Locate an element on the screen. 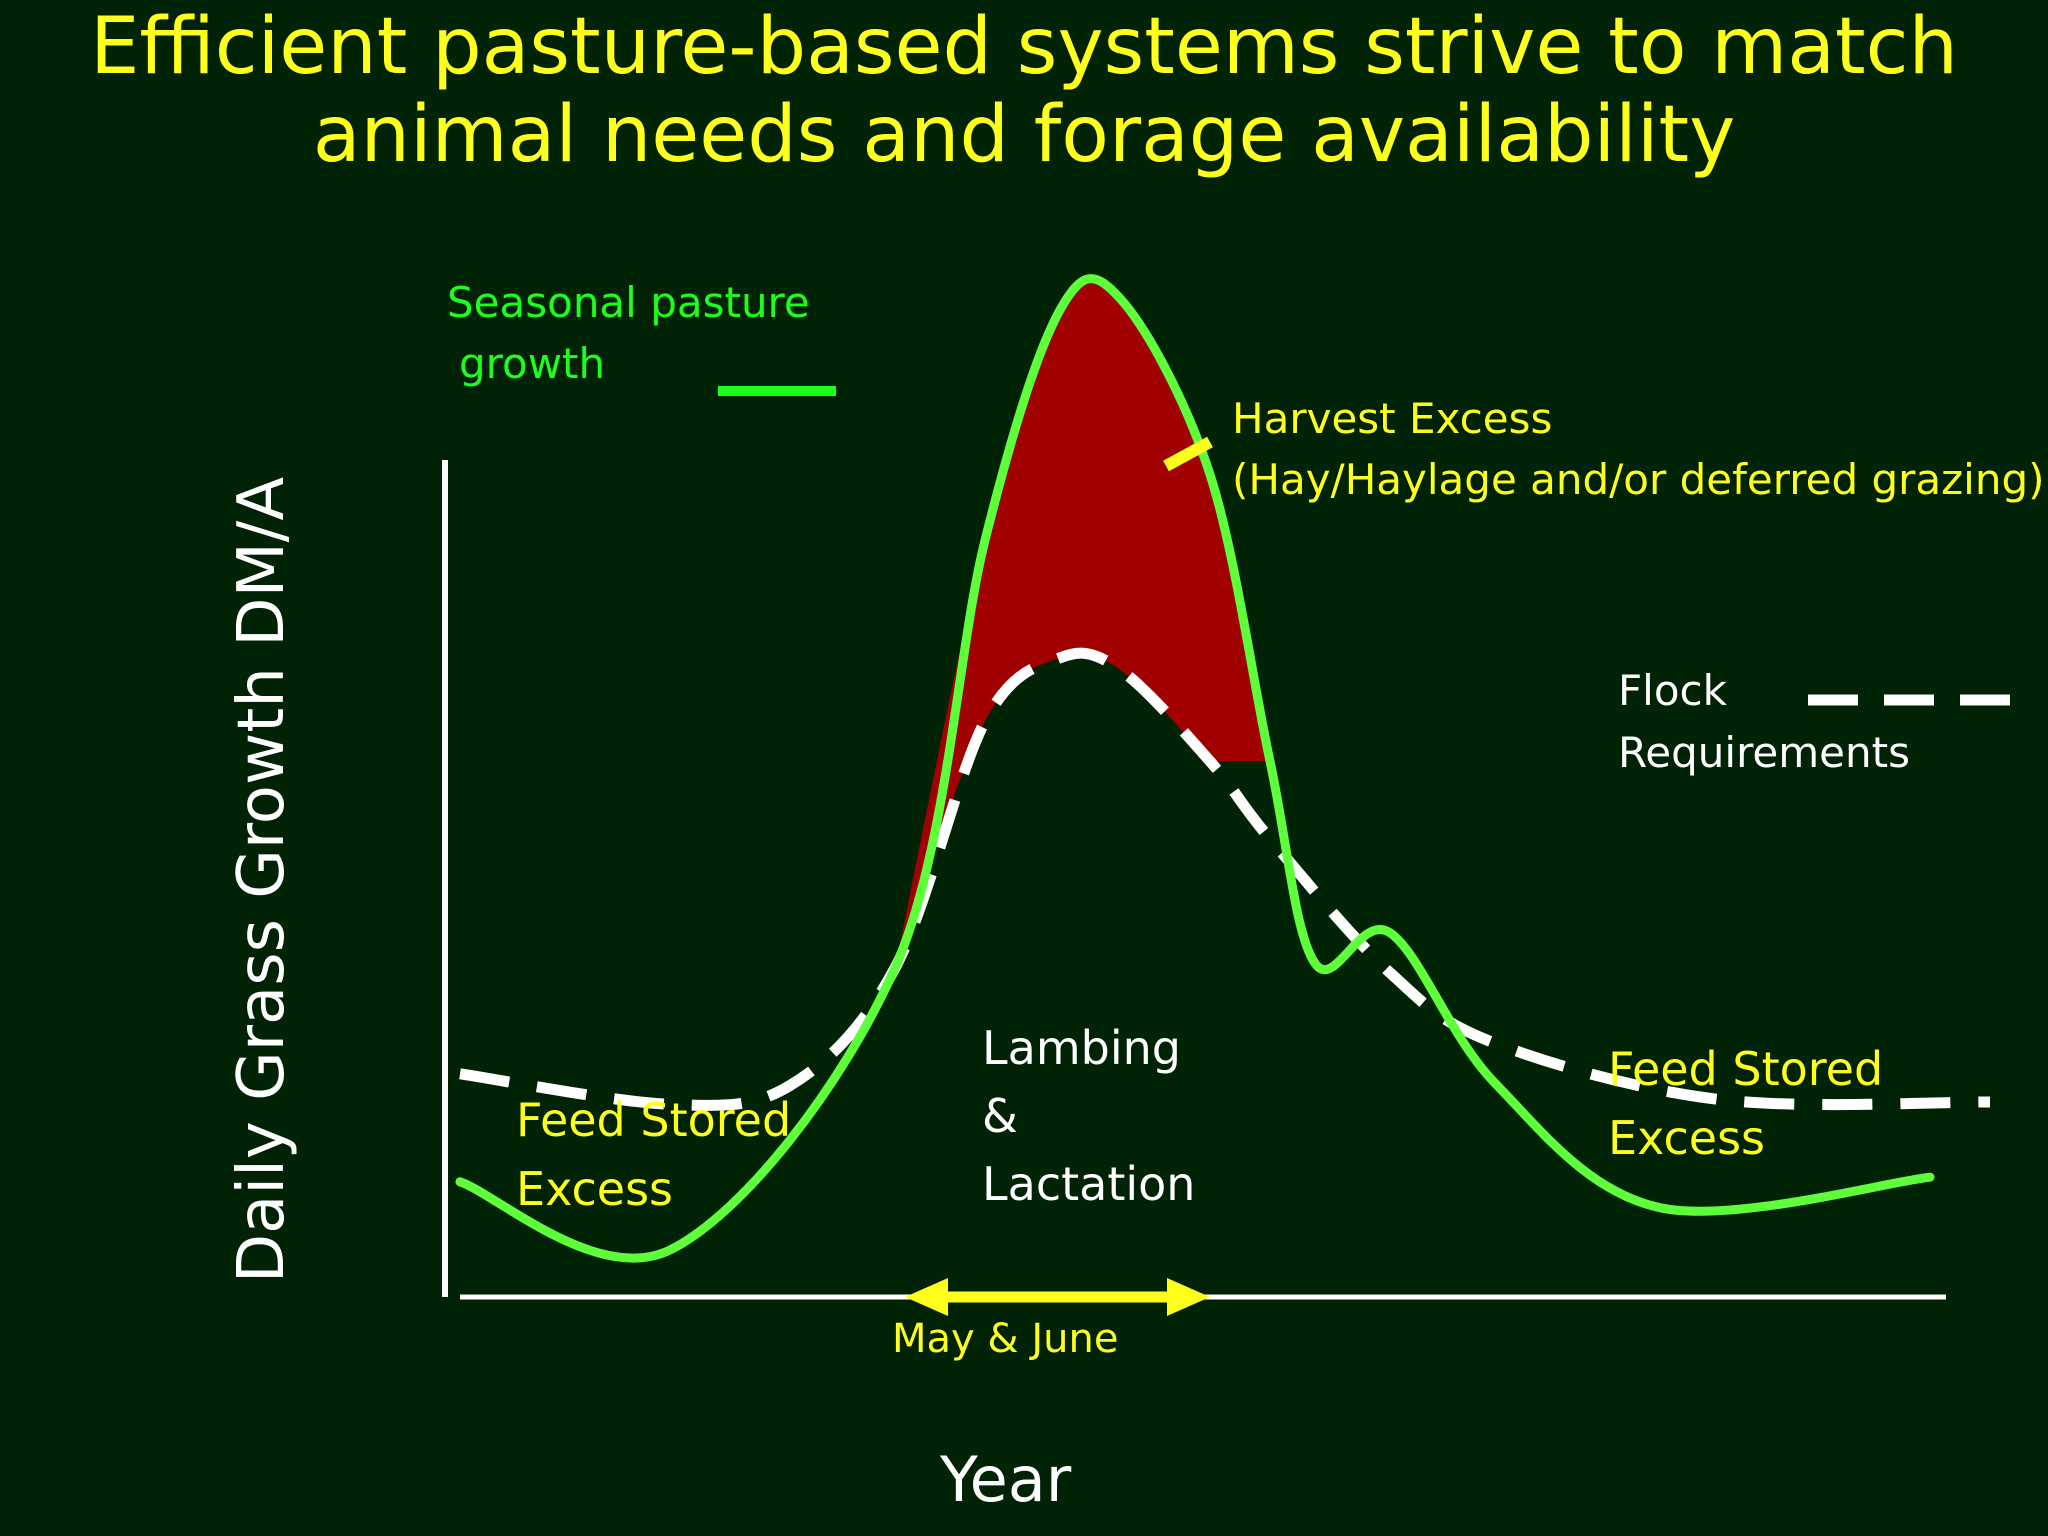  annotation-feed-stored-right: Feed Stored Excess is located at coordinates (1745, 1104).